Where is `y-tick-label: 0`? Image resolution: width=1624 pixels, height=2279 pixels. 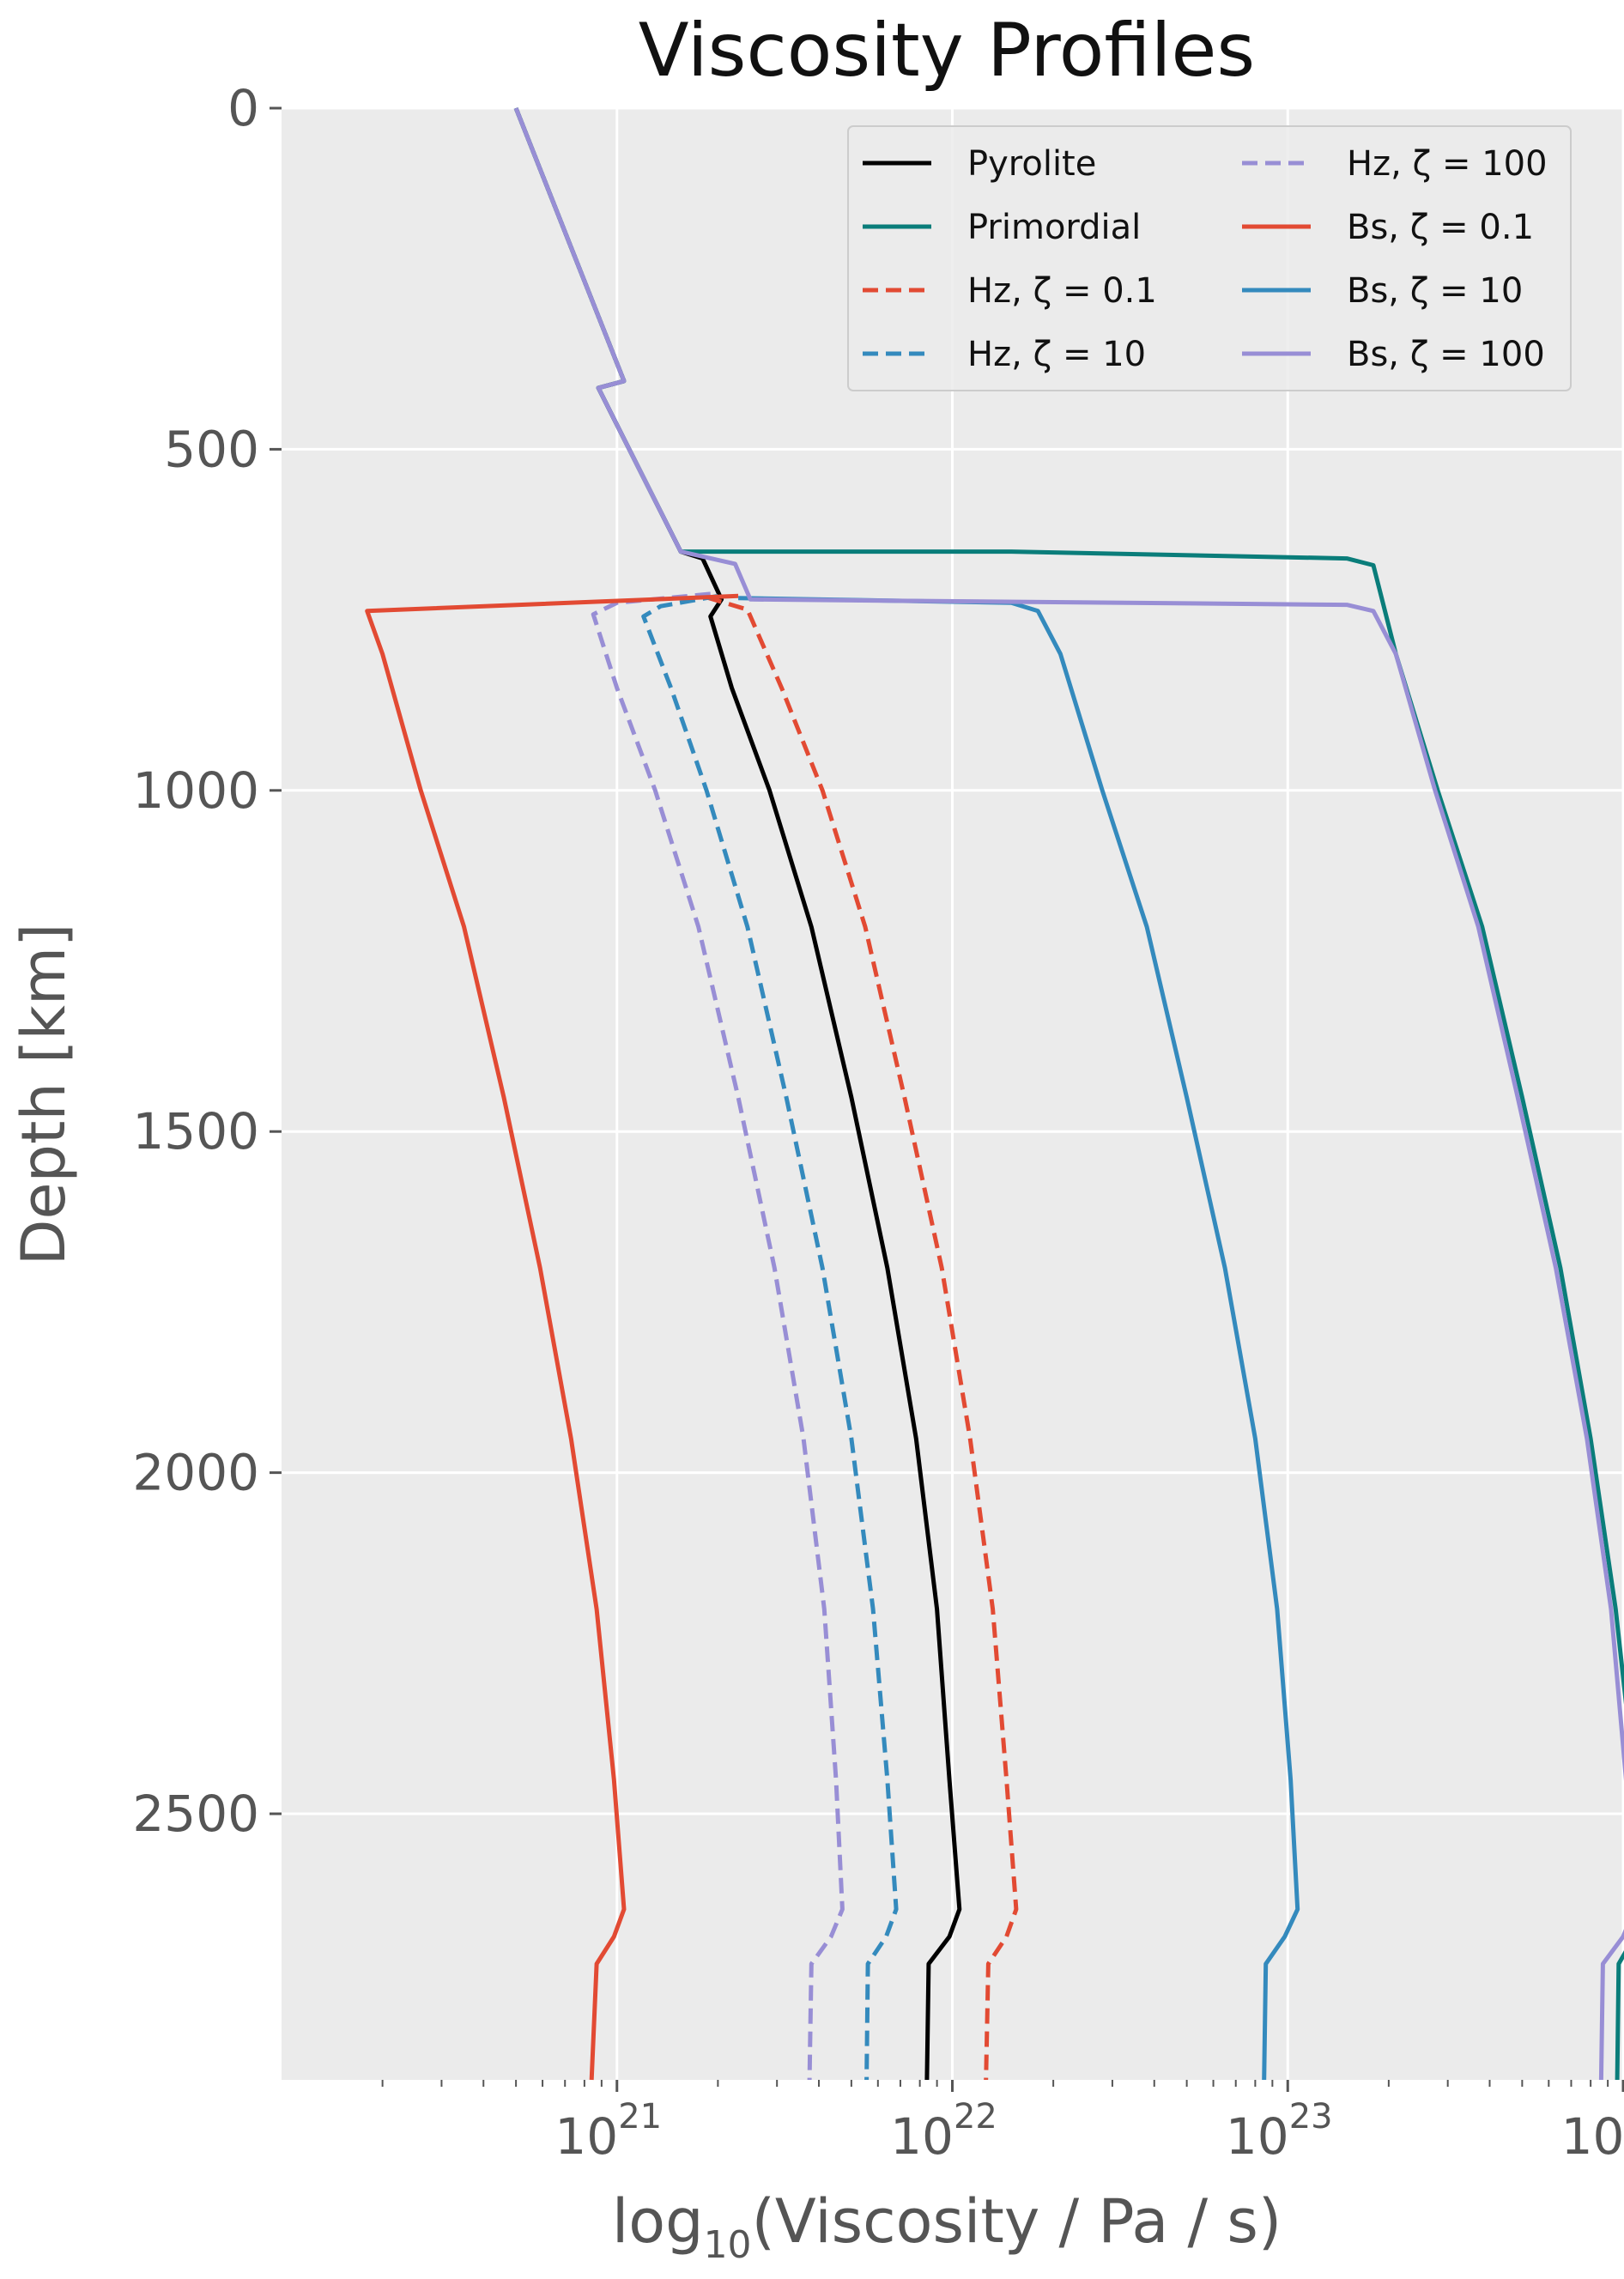 y-tick-label: 0 is located at coordinates (243, 108).